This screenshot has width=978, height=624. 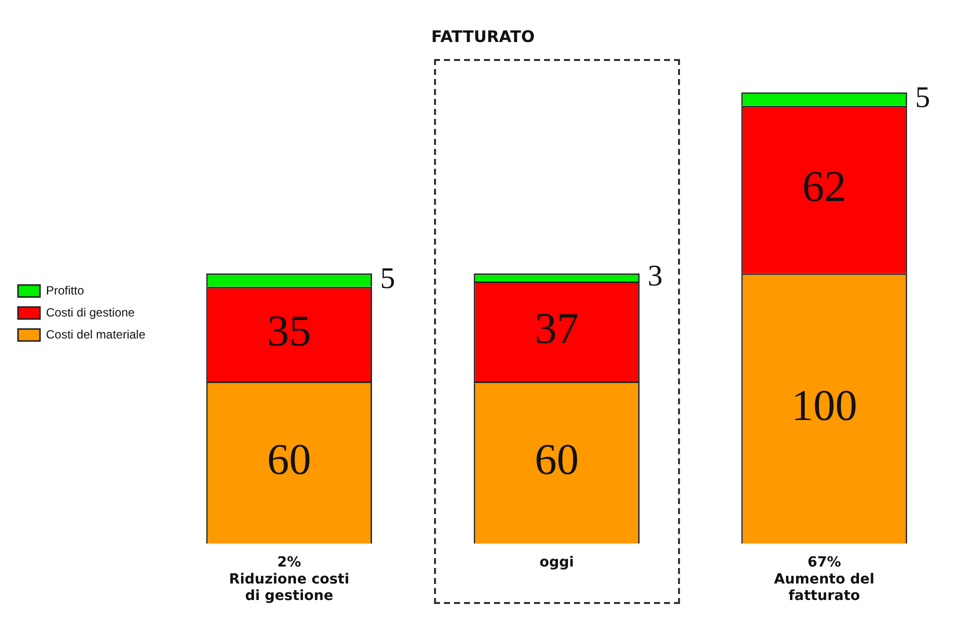 What do you see at coordinates (96, 334) in the screenshot?
I see `legend-label: Costi del materiale` at bounding box center [96, 334].